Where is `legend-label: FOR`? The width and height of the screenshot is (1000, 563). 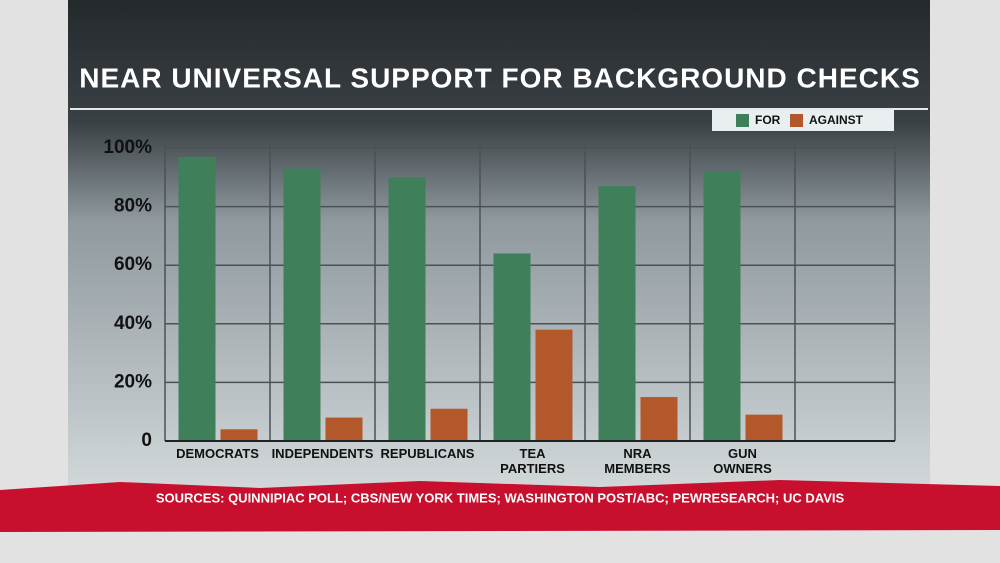 legend-label: FOR is located at coordinates (768, 120).